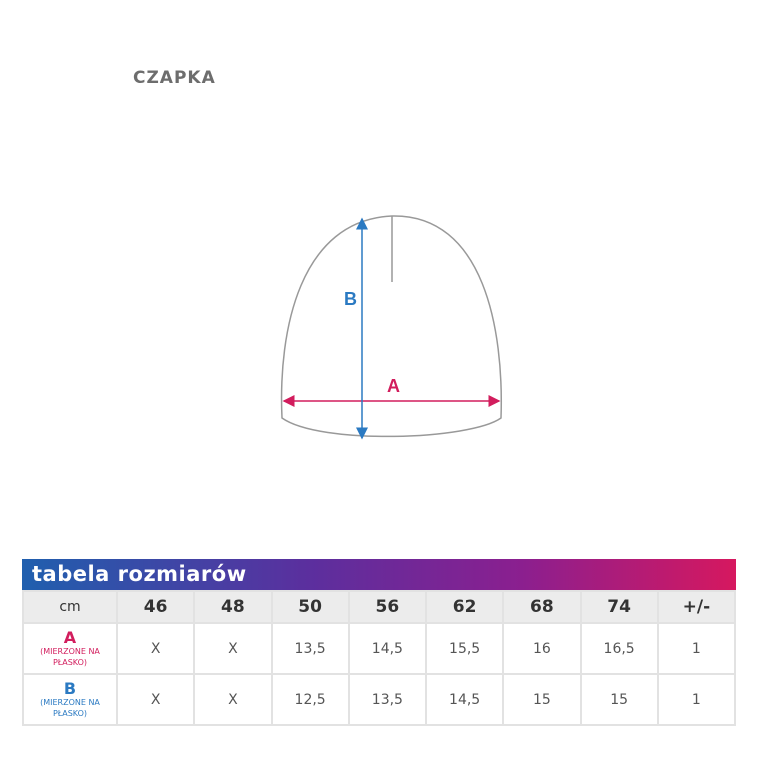 Image resolution: width=760 pixels, height=760 pixels. Describe the element at coordinates (379, 574) in the screenshot. I see `table-heading: Tabela rozmiarów` at that location.